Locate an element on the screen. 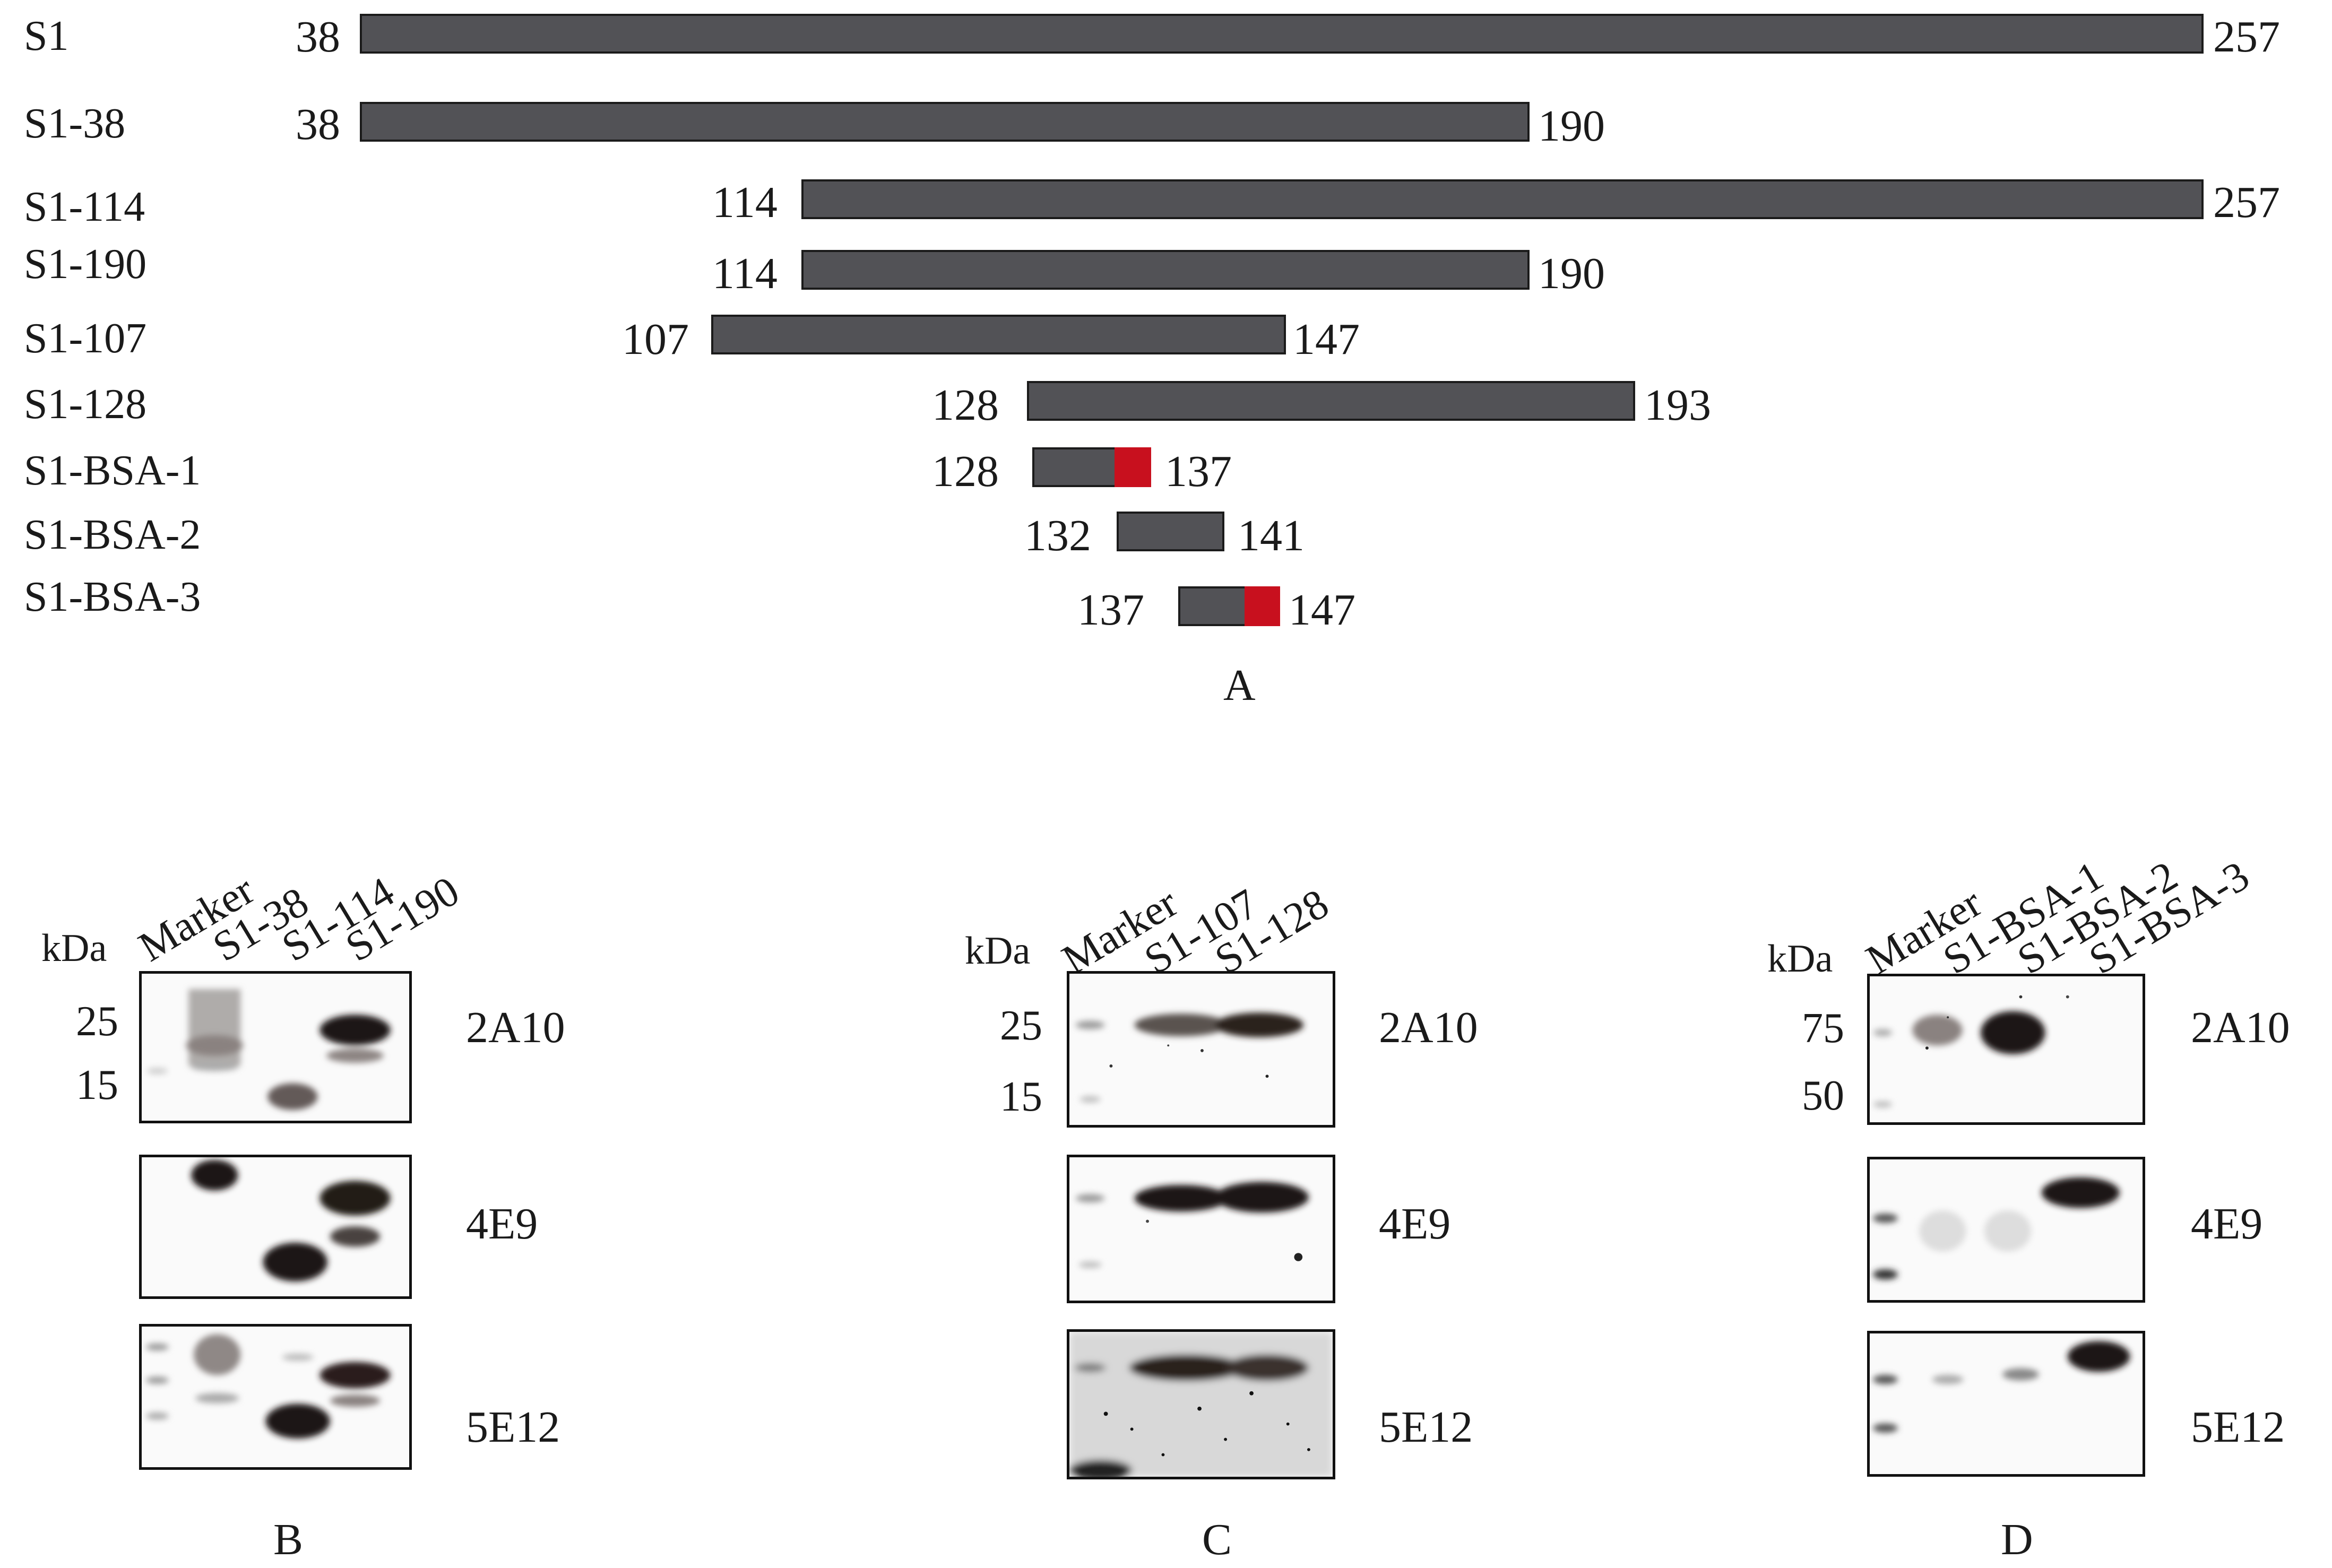  panel-letter-d: D is located at coordinates (2017, 1539).